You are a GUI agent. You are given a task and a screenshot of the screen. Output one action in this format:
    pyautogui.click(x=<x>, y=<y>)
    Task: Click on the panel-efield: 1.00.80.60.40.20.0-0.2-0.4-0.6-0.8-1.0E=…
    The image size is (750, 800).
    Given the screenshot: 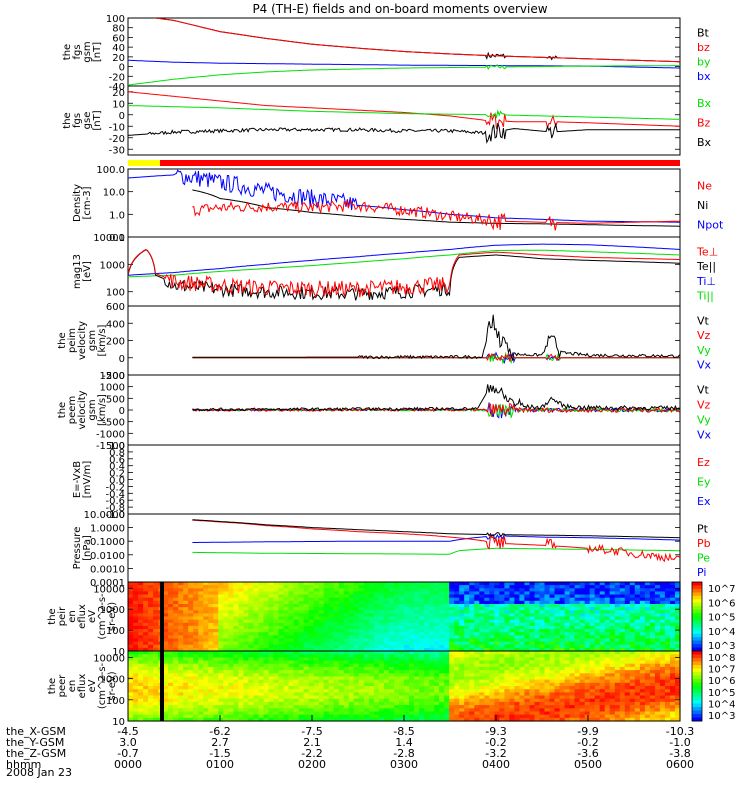 What is the action you would take?
    pyautogui.click(x=391, y=481)
    